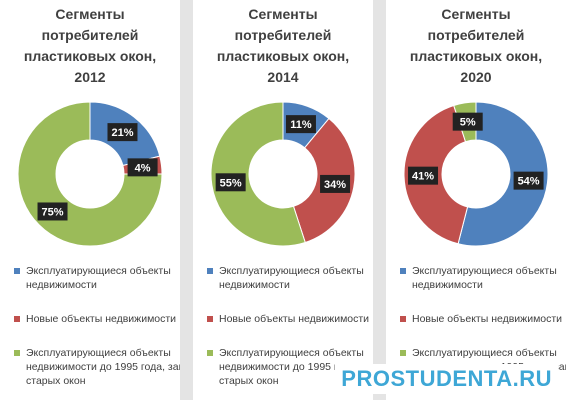 This screenshot has height=400, width=566. Describe the element at coordinates (446, 379) in the screenshot. I see `watermark: PROSTUDENTA.RU` at that location.